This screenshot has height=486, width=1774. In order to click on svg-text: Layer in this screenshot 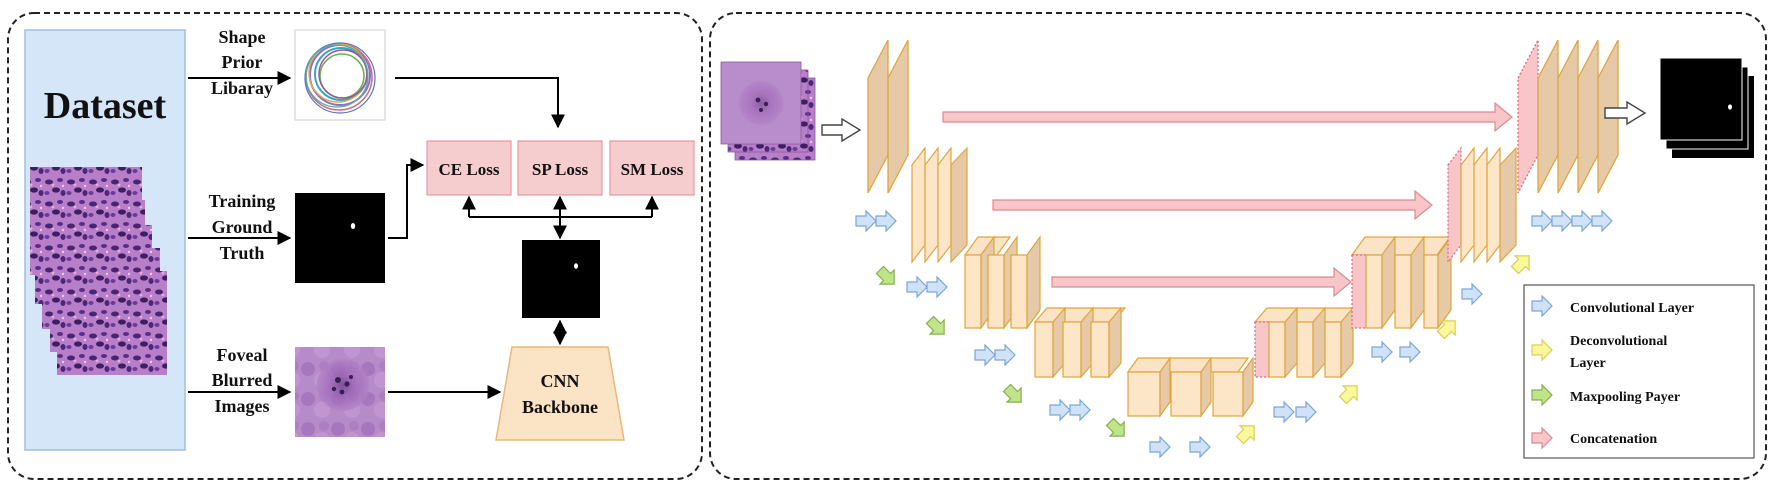, I will do `click(1588, 363)`.